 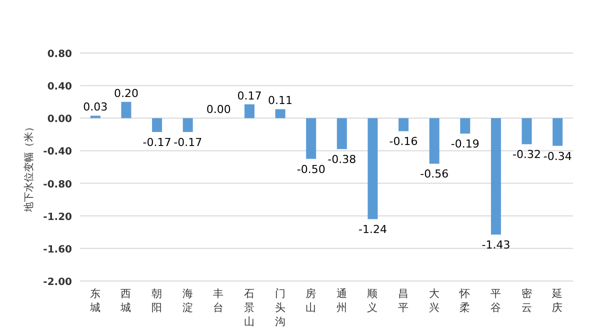 What do you see at coordinates (188, 301) in the screenshot?
I see `x-tick-label: 海淀` at bounding box center [188, 301].